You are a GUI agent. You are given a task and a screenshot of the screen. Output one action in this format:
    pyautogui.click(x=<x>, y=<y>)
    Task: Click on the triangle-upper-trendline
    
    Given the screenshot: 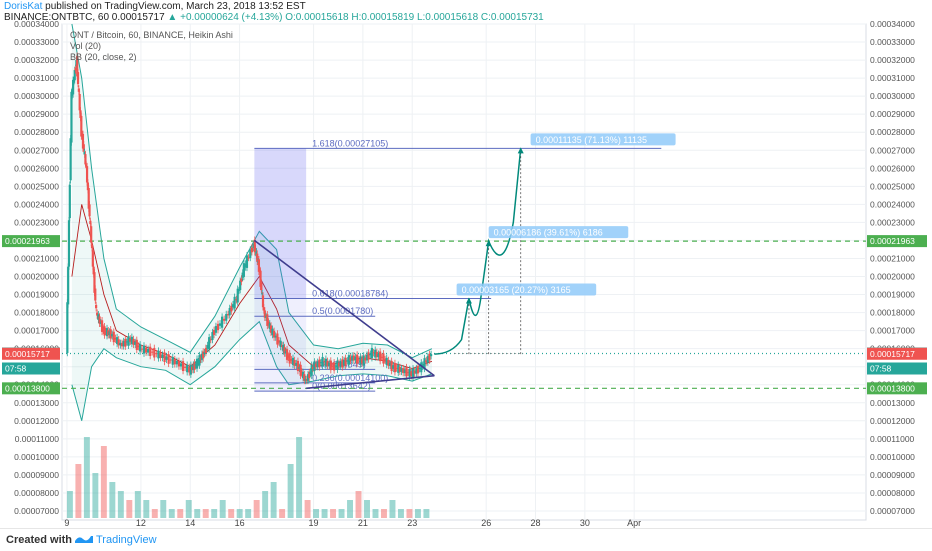 What is the action you would take?
    pyautogui.click(x=344, y=308)
    